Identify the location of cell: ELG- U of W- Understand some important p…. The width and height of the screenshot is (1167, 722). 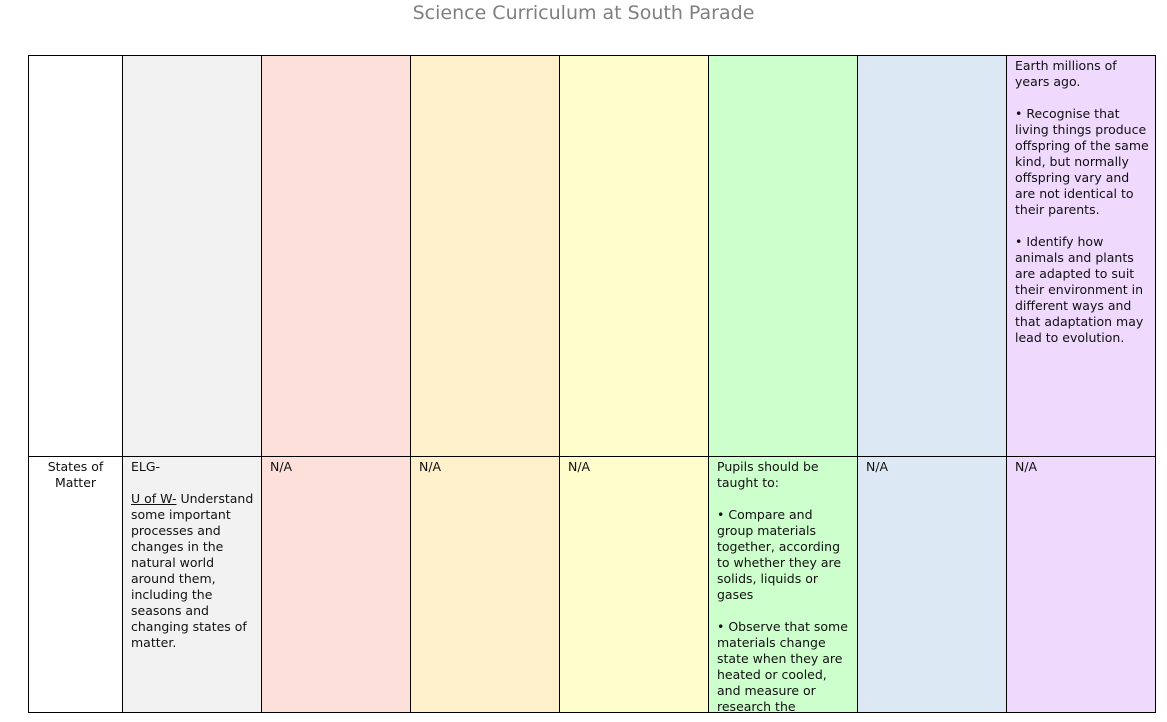
(192, 584).